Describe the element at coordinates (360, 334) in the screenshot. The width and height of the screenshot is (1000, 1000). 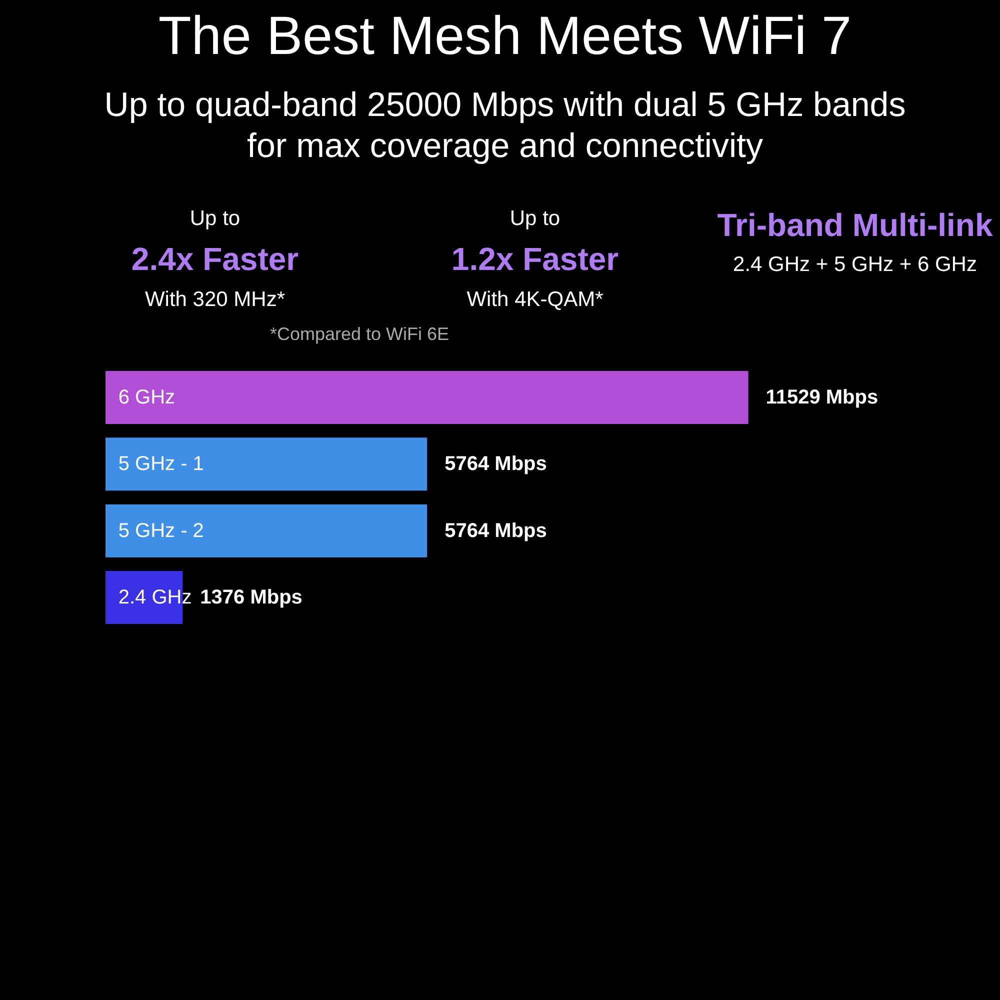
I see `text: *Compared to WiFi 6E` at that location.